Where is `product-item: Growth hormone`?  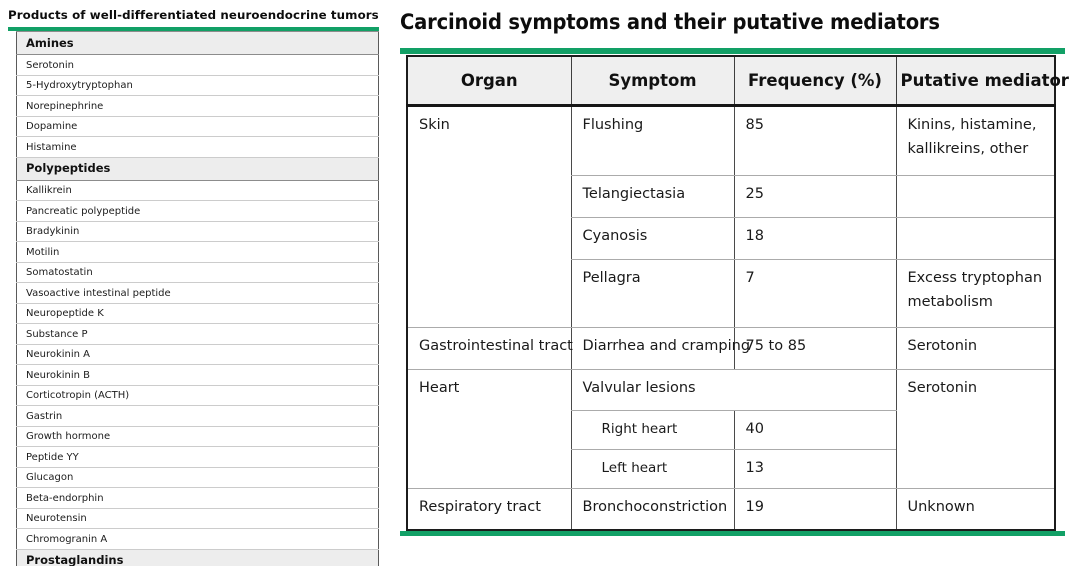
product-item: Growth hormone is located at coordinates (197, 436).